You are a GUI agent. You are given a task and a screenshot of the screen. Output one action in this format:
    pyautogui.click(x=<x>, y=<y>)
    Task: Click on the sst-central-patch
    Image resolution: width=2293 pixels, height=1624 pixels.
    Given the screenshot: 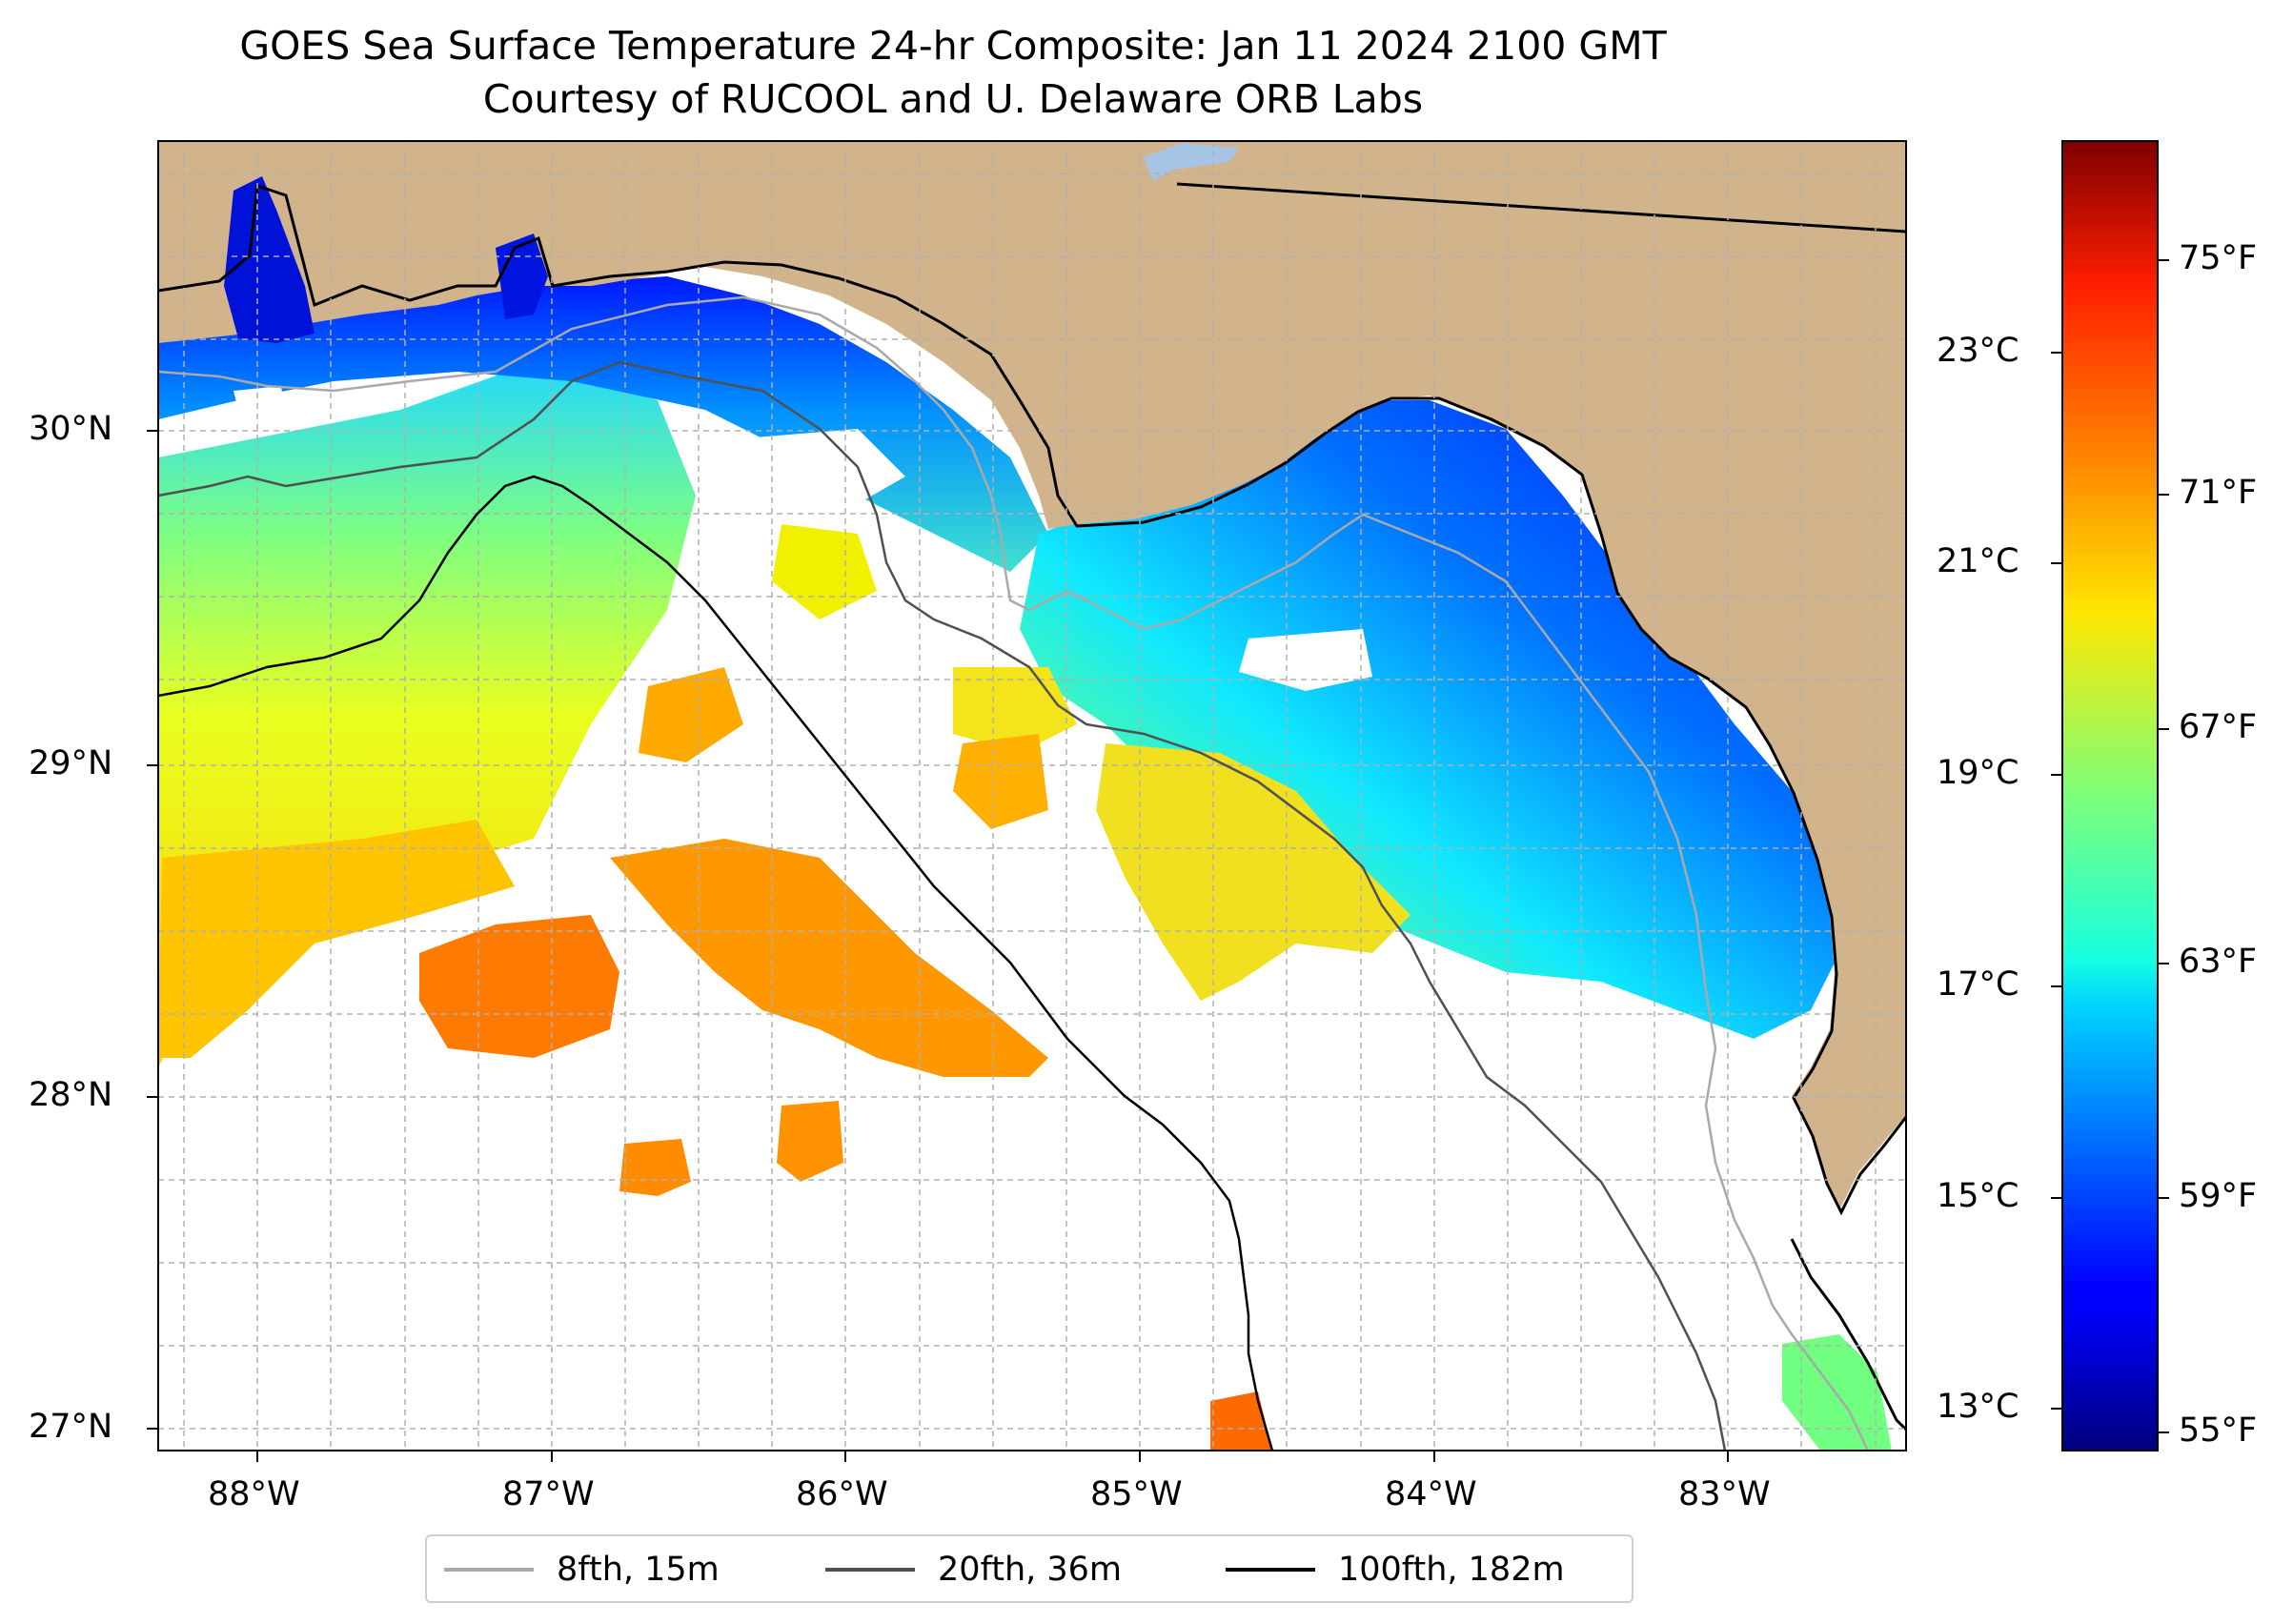 What is the action you would take?
    pyautogui.click(x=825, y=571)
    